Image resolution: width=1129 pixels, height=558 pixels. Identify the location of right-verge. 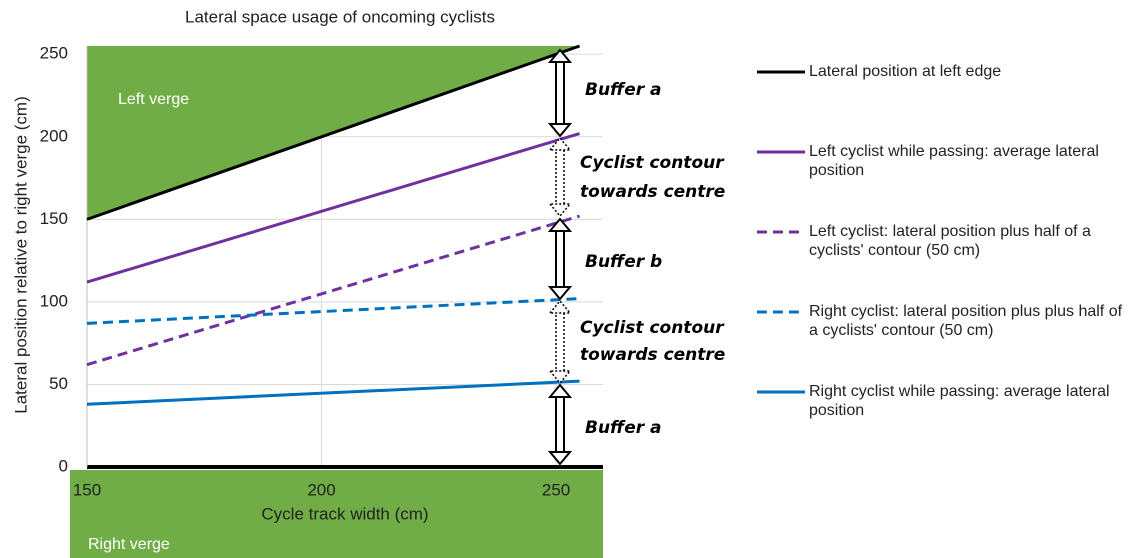
(336, 514).